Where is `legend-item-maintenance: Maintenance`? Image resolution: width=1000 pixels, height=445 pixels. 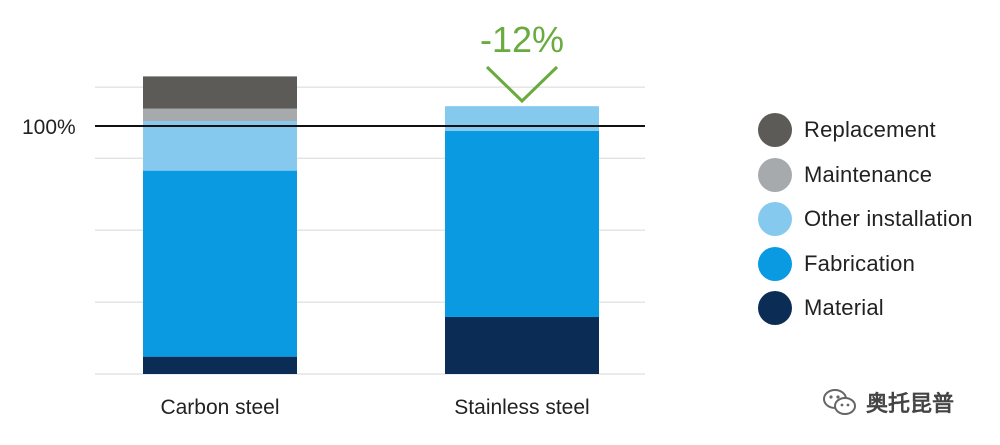
legend-item-maintenance: Maintenance is located at coordinates (865, 175).